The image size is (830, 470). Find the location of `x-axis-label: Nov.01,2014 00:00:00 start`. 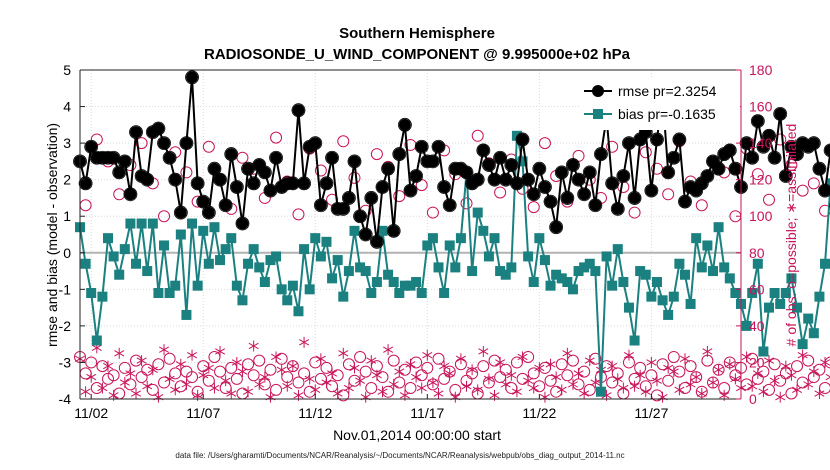

x-axis-label: Nov.01,2014 00:00:00 start is located at coordinates (417, 435).